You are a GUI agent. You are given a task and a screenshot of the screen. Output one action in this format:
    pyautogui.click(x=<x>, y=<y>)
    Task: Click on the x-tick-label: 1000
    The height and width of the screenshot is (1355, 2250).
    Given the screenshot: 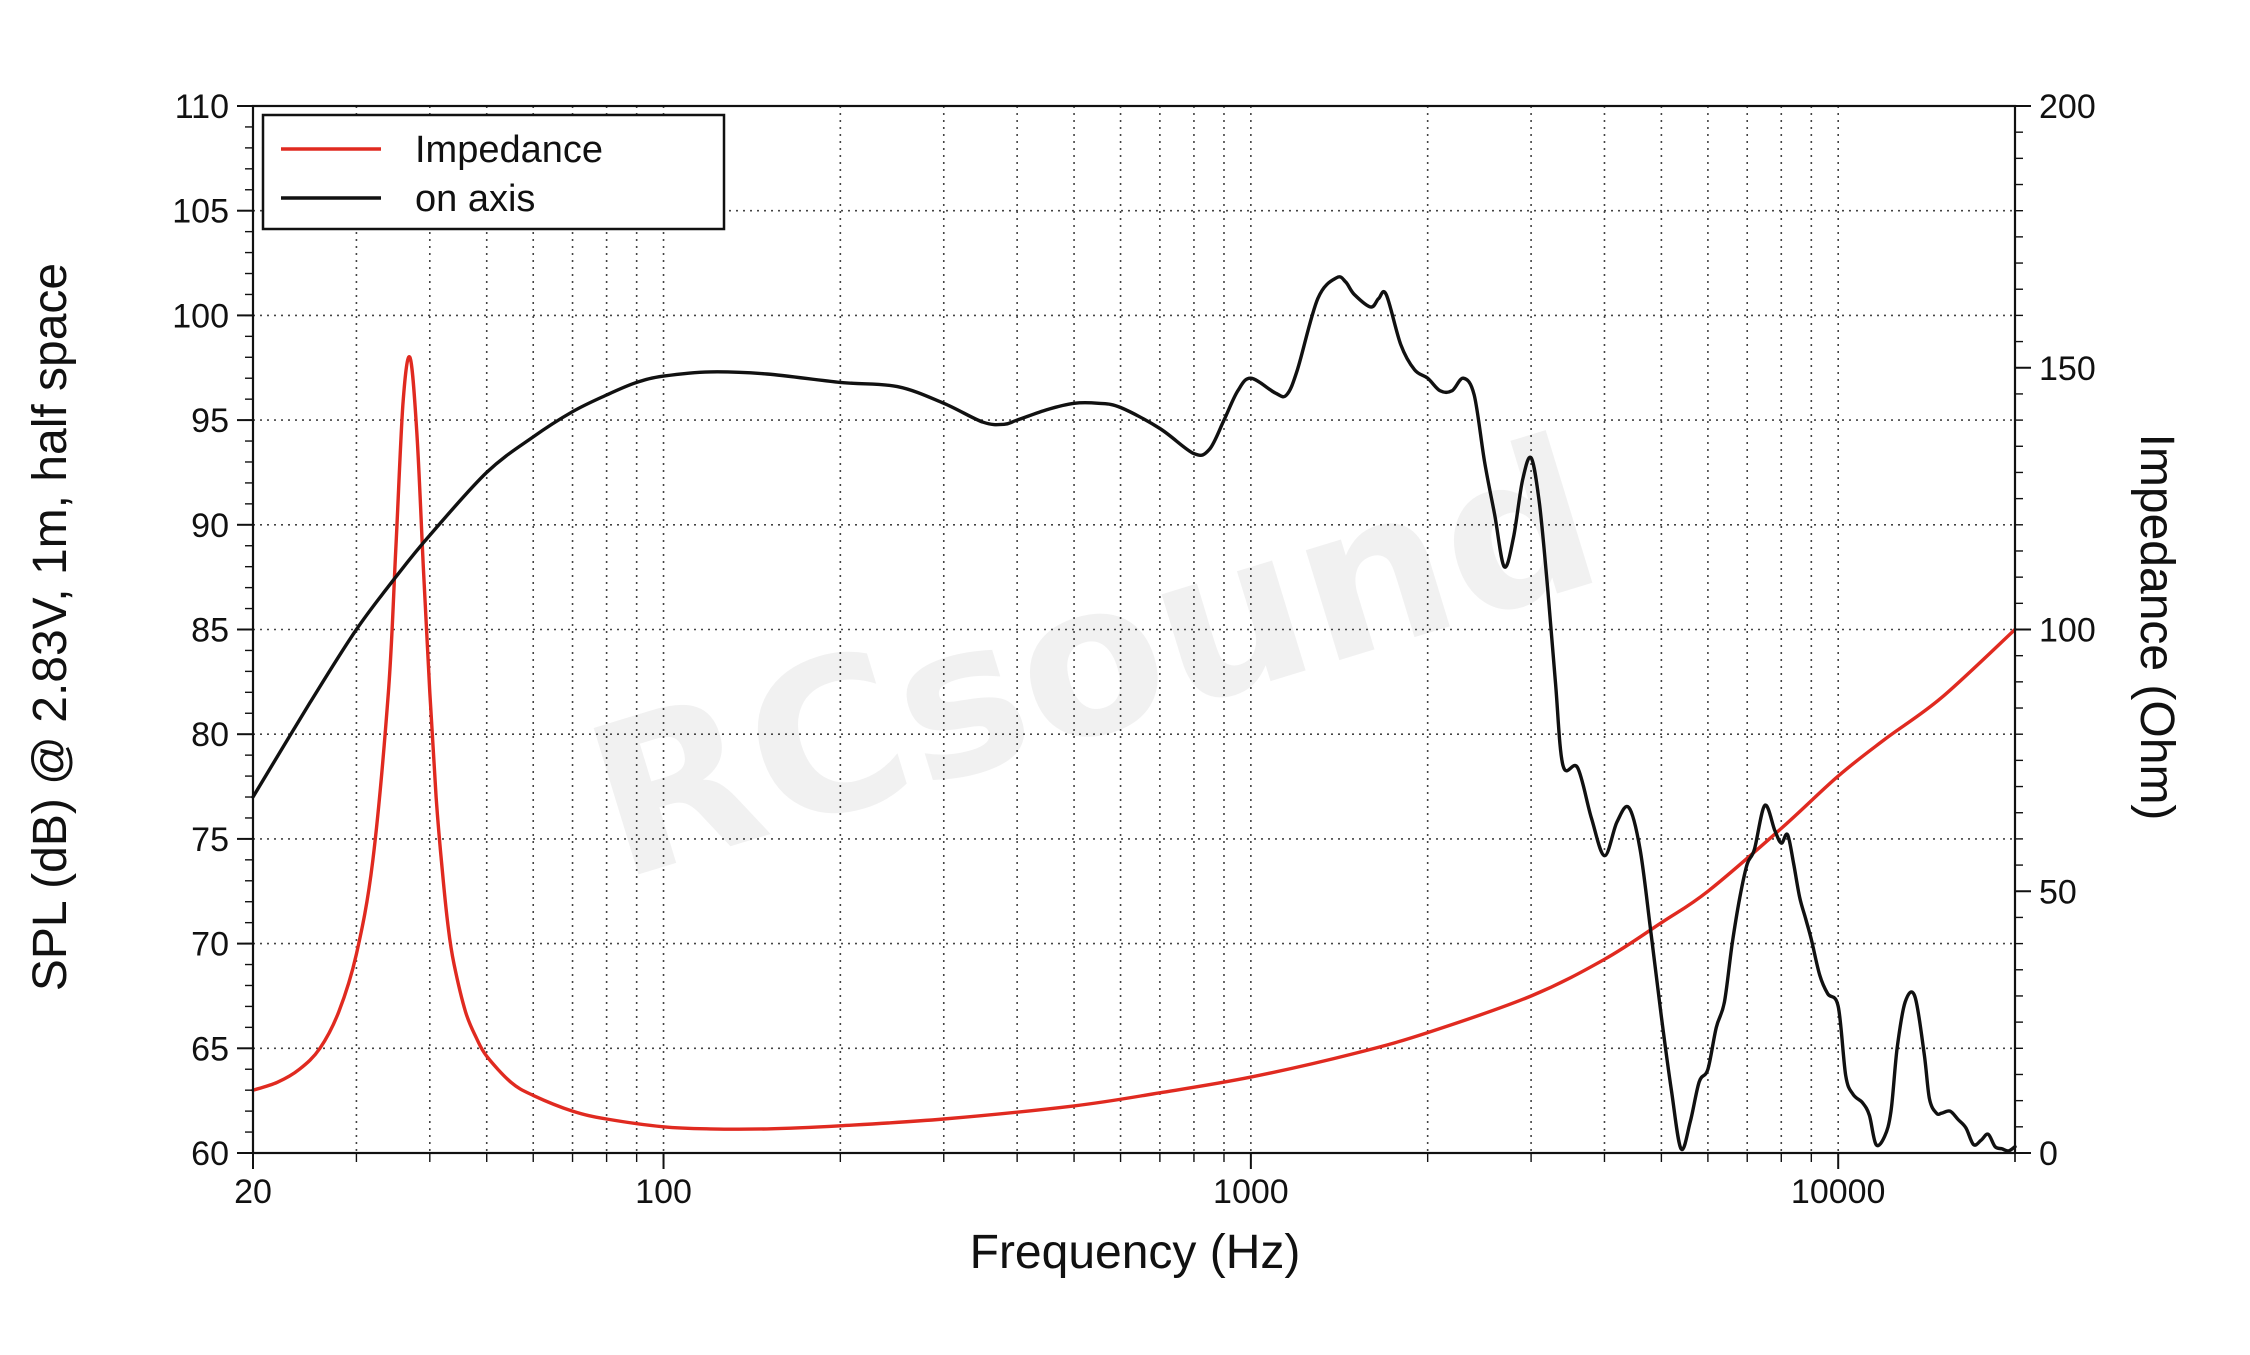 What is the action you would take?
    pyautogui.click(x=1251, y=1192)
    